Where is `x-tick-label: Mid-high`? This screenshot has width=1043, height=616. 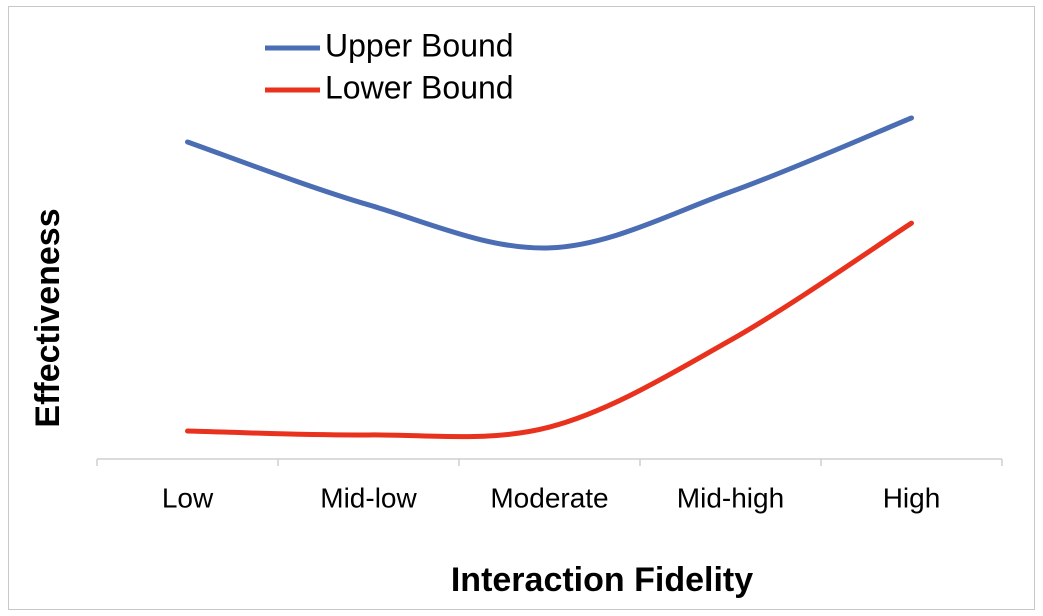
x-tick-label: Mid-high is located at coordinates (730, 497).